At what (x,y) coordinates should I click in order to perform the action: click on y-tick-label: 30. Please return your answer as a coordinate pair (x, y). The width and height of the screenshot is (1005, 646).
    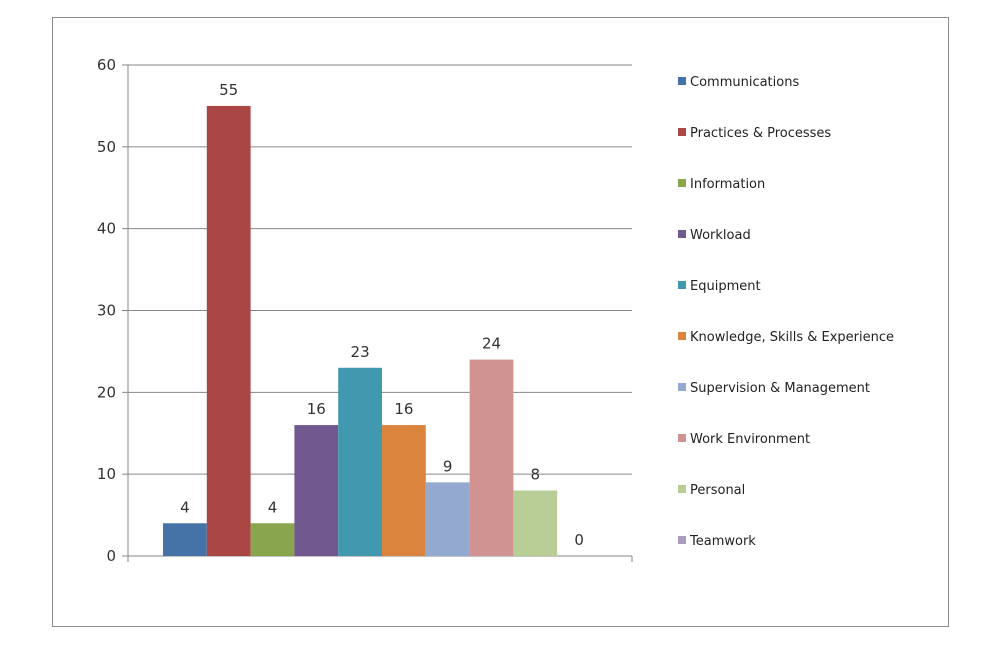
    Looking at the image, I should click on (106, 311).